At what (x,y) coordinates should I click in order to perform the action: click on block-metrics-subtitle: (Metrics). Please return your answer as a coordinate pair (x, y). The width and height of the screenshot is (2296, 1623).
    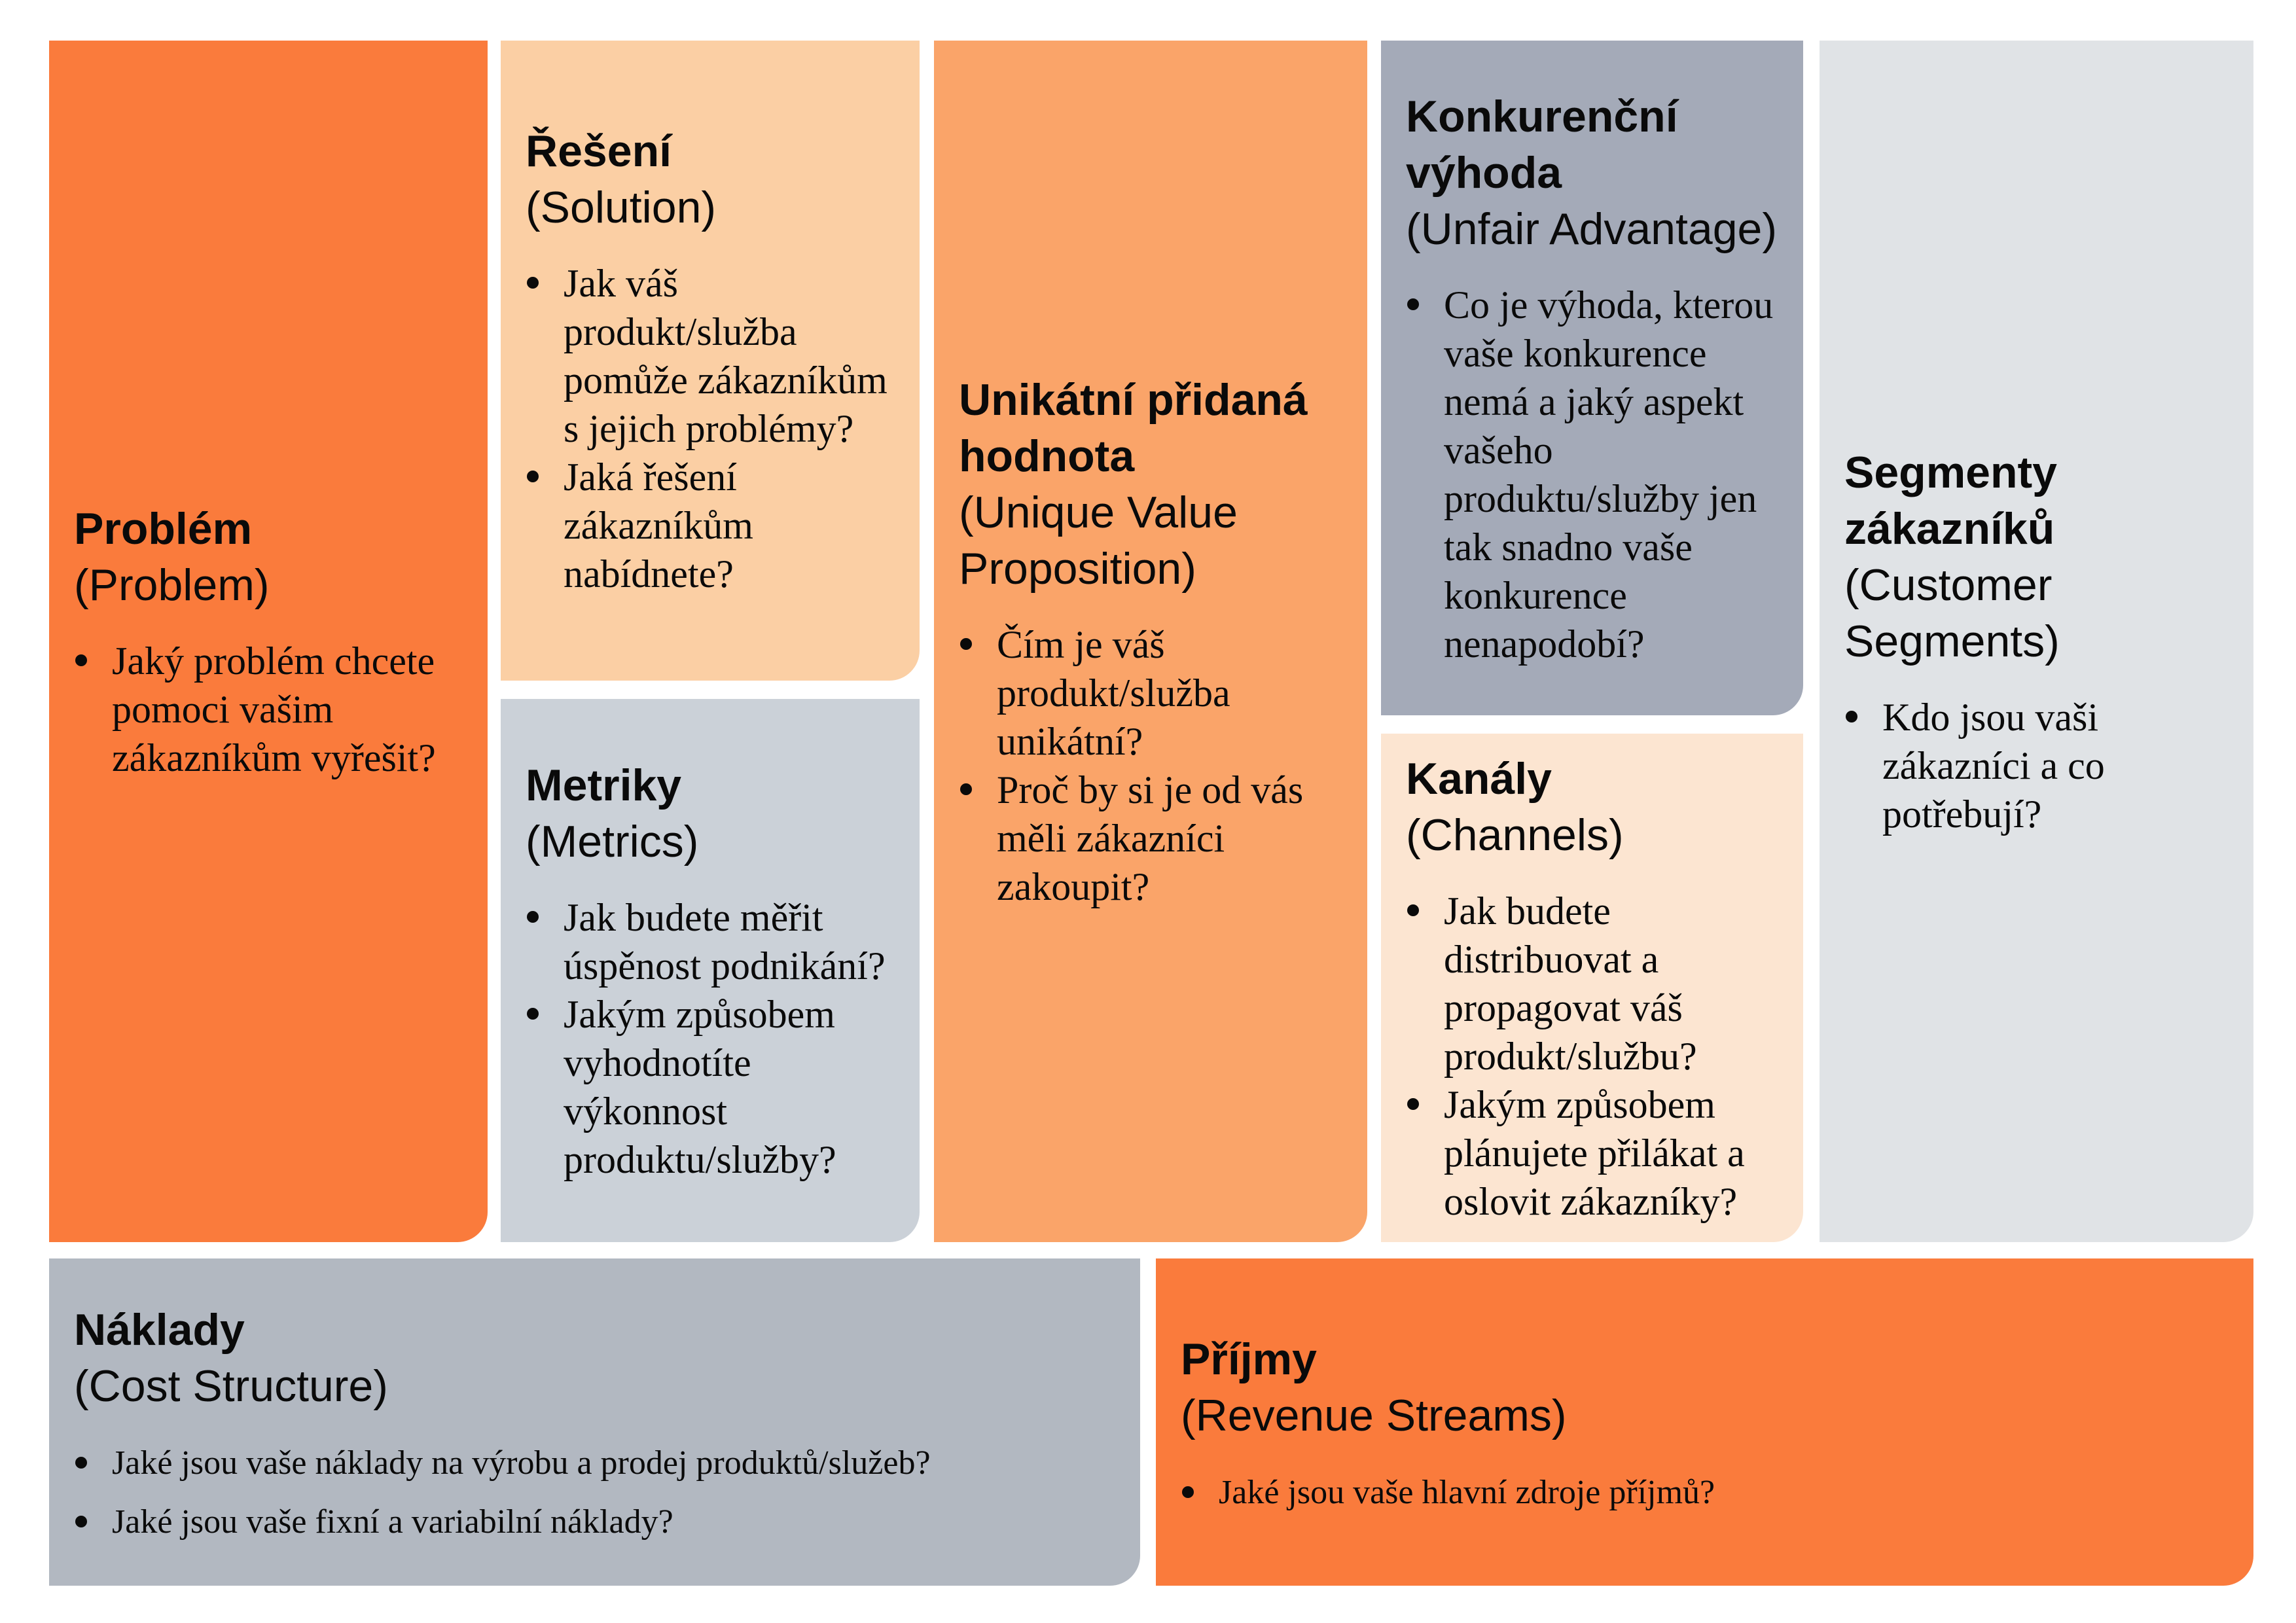
    Looking at the image, I should click on (612, 842).